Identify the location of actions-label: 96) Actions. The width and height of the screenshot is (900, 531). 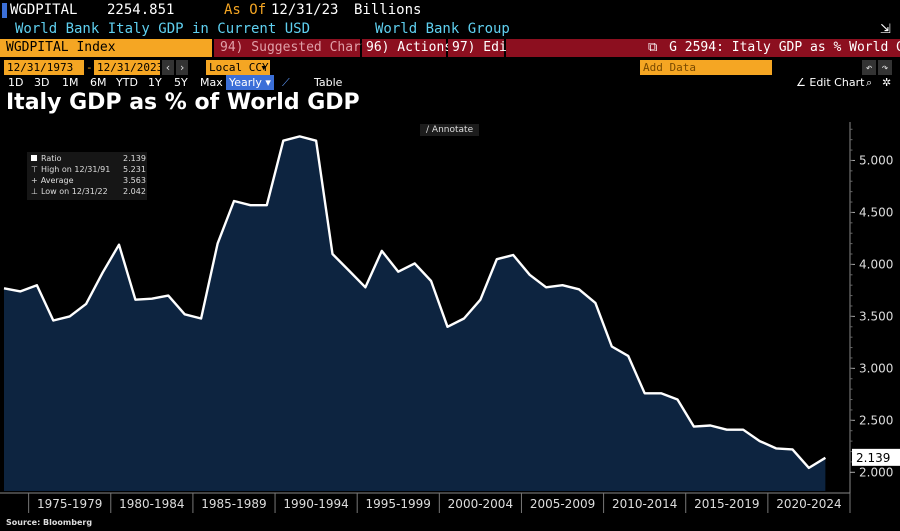
(409, 47).